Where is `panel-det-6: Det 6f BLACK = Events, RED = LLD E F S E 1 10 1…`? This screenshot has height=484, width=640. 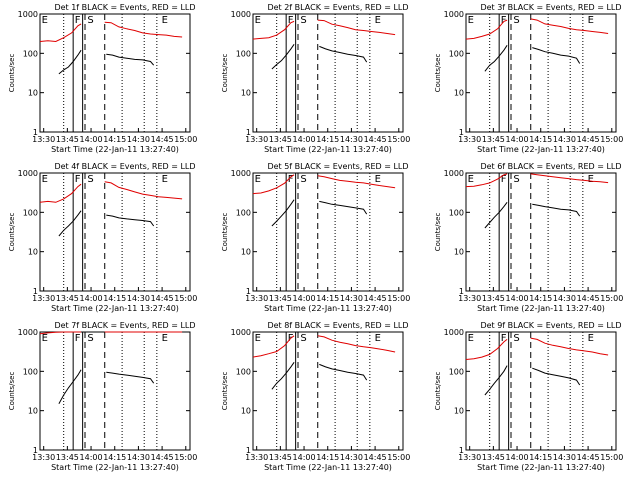 panel-det-6: Det 6f BLACK = Events, RED = LLD E F S E 1 10 1… is located at coordinates (528, 237).